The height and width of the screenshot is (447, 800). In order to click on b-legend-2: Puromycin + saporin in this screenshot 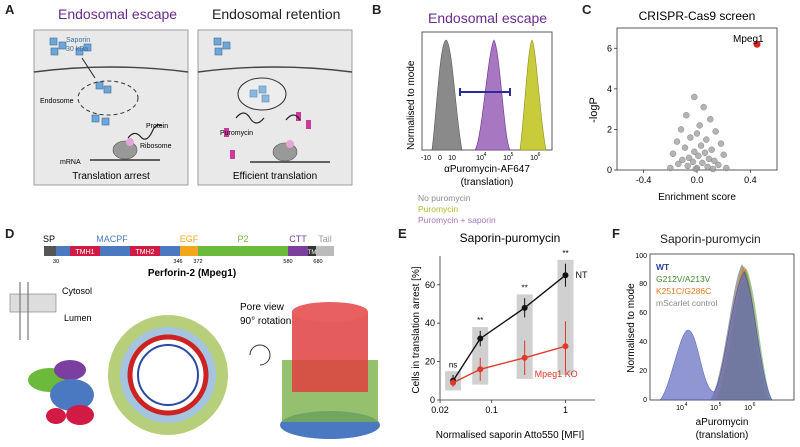, I will do `click(457, 220)`.